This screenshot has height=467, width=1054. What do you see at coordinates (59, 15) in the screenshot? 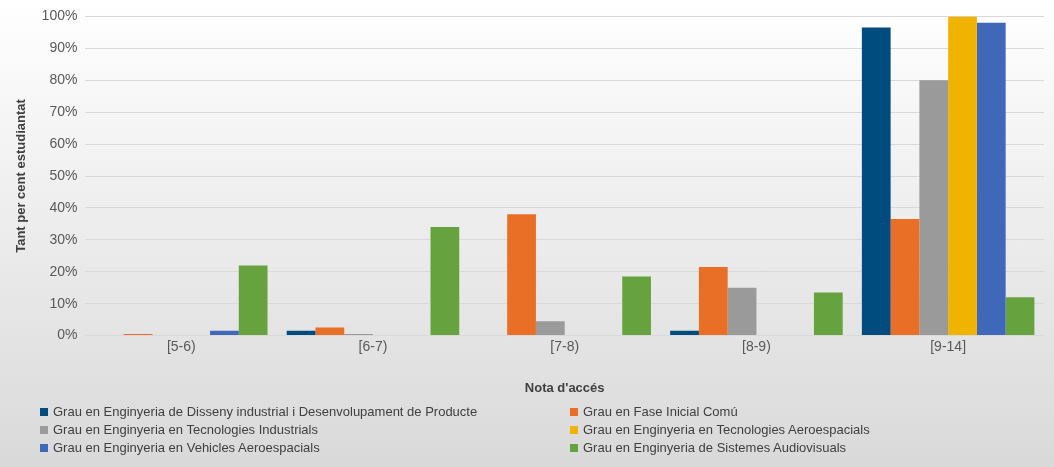
I see `y-tick-label: 100%` at bounding box center [59, 15].